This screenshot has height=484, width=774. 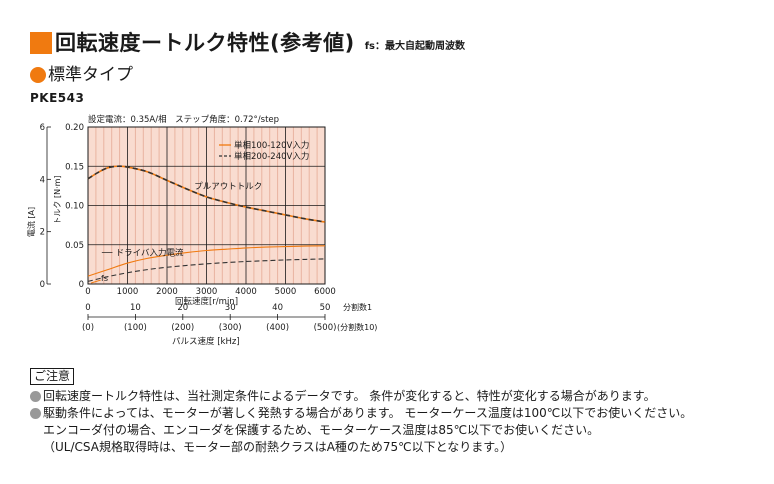 I want to click on torque-tick-label: 0.15, so click(x=74, y=167).